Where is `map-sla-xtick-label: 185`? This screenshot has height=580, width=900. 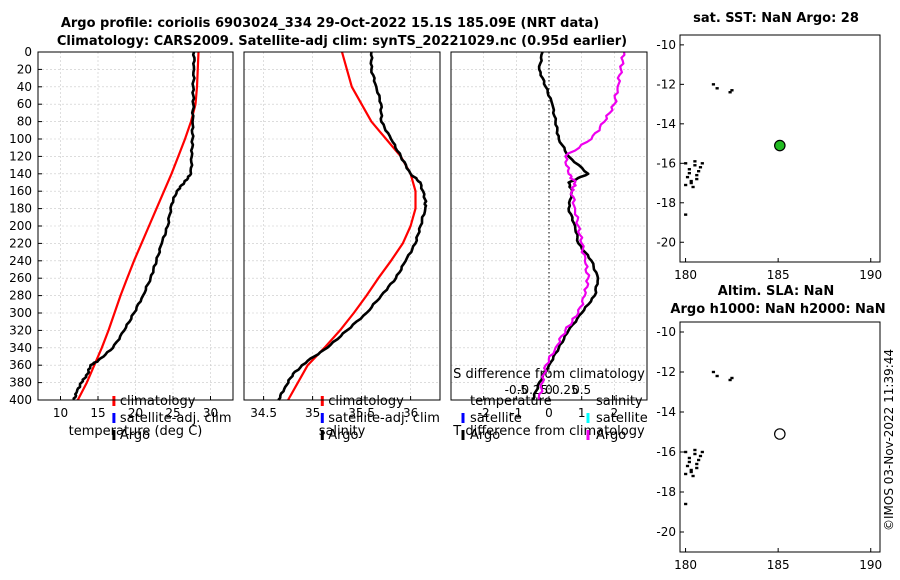 map-sla-xtick-label: 185 is located at coordinates (778, 565).